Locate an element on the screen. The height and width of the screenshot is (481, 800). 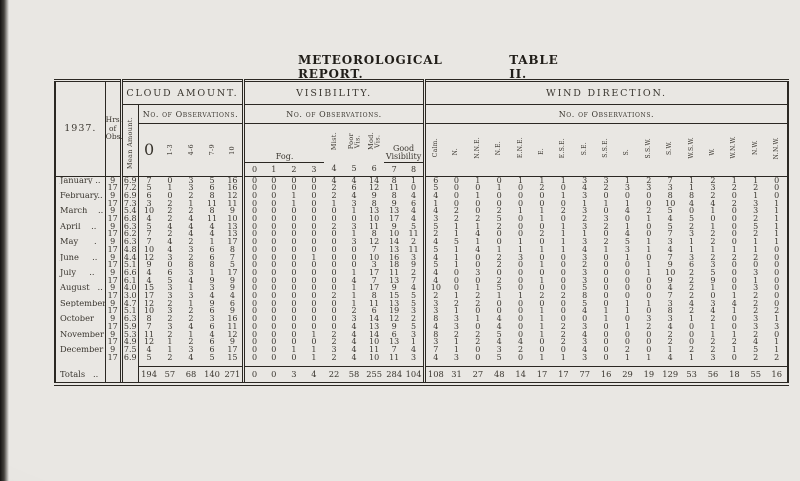
vis-col-3: 3 is located at coordinates (314, 169).